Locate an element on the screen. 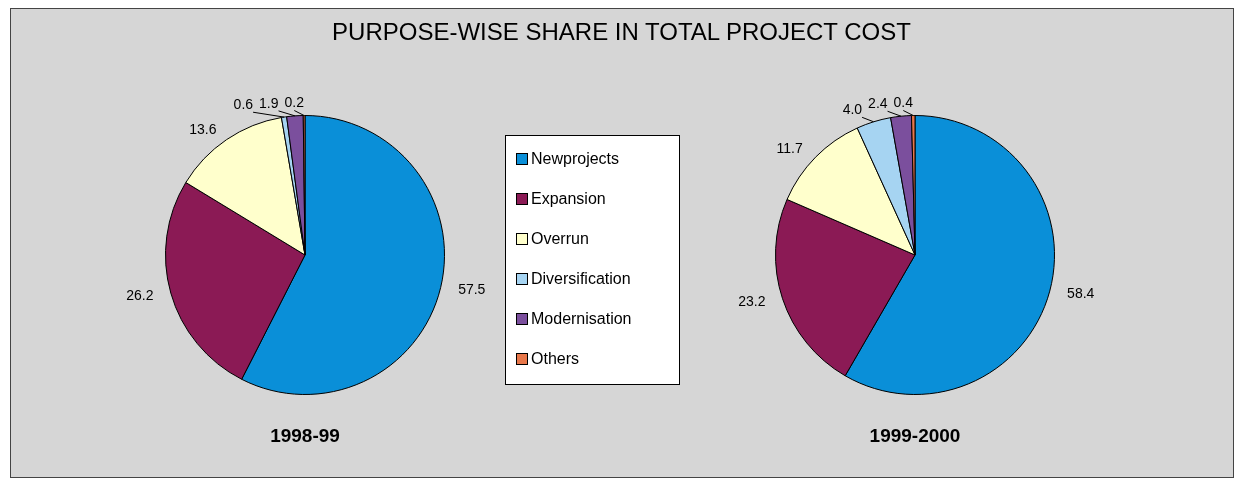  legend-label: Newprojects is located at coordinates (575, 159).